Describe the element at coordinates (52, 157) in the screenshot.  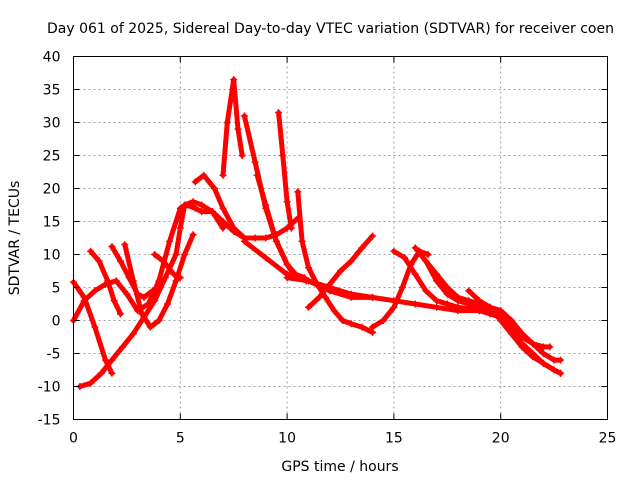
I see `y-tick-label: 25` at that location.